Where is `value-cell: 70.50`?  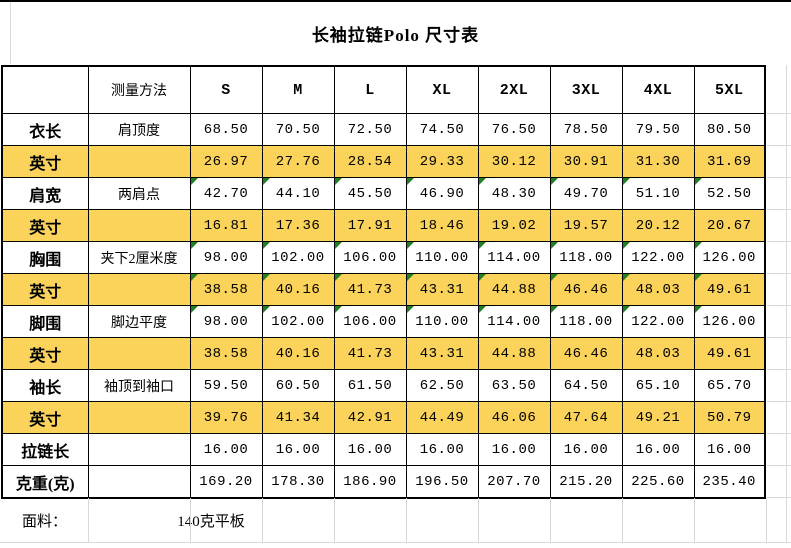
value-cell: 70.50 is located at coordinates (298, 129).